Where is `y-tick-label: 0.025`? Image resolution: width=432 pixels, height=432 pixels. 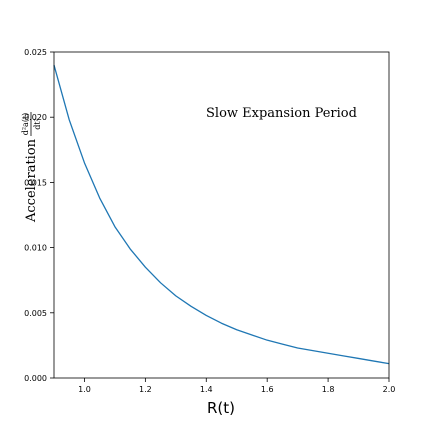 y-tick-label: 0.025 is located at coordinates (35, 52).